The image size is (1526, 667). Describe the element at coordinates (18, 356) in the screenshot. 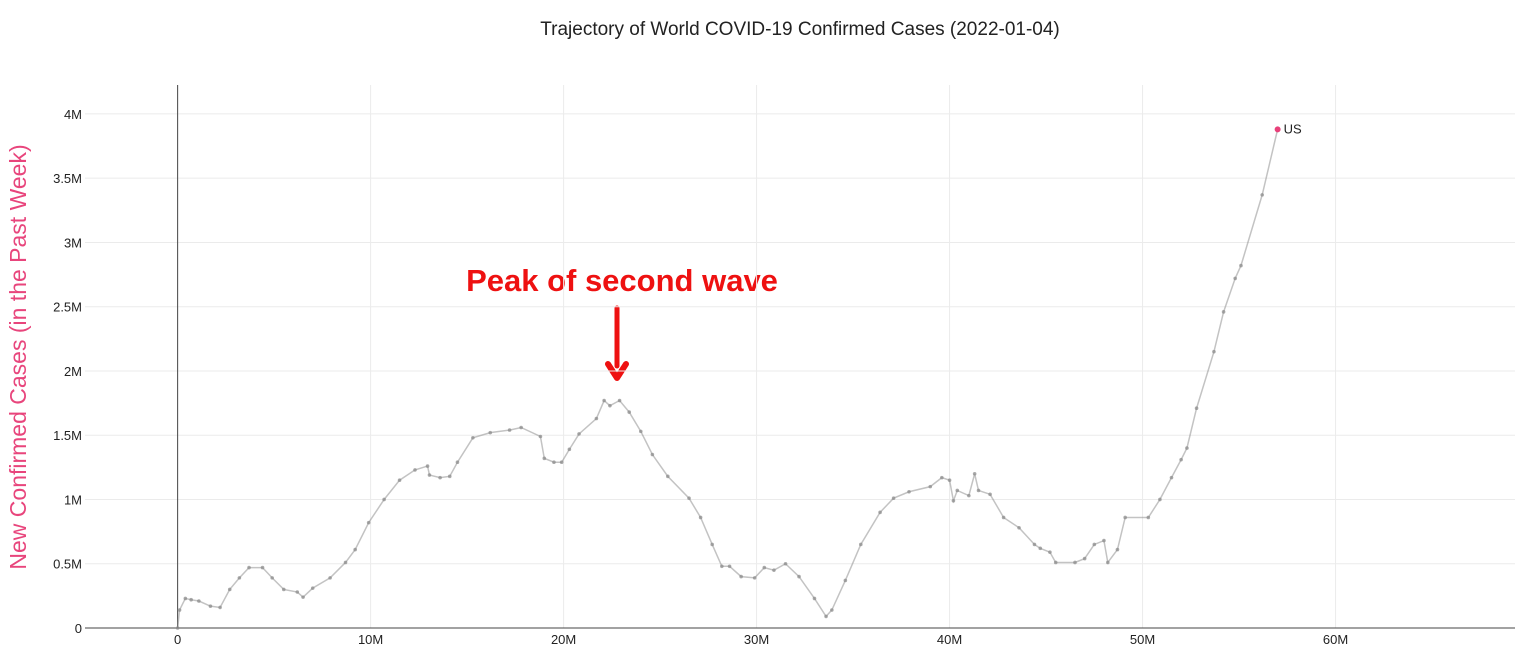

I see `y-axis-label: New Confirmed Cases (in the Past Week)` at that location.